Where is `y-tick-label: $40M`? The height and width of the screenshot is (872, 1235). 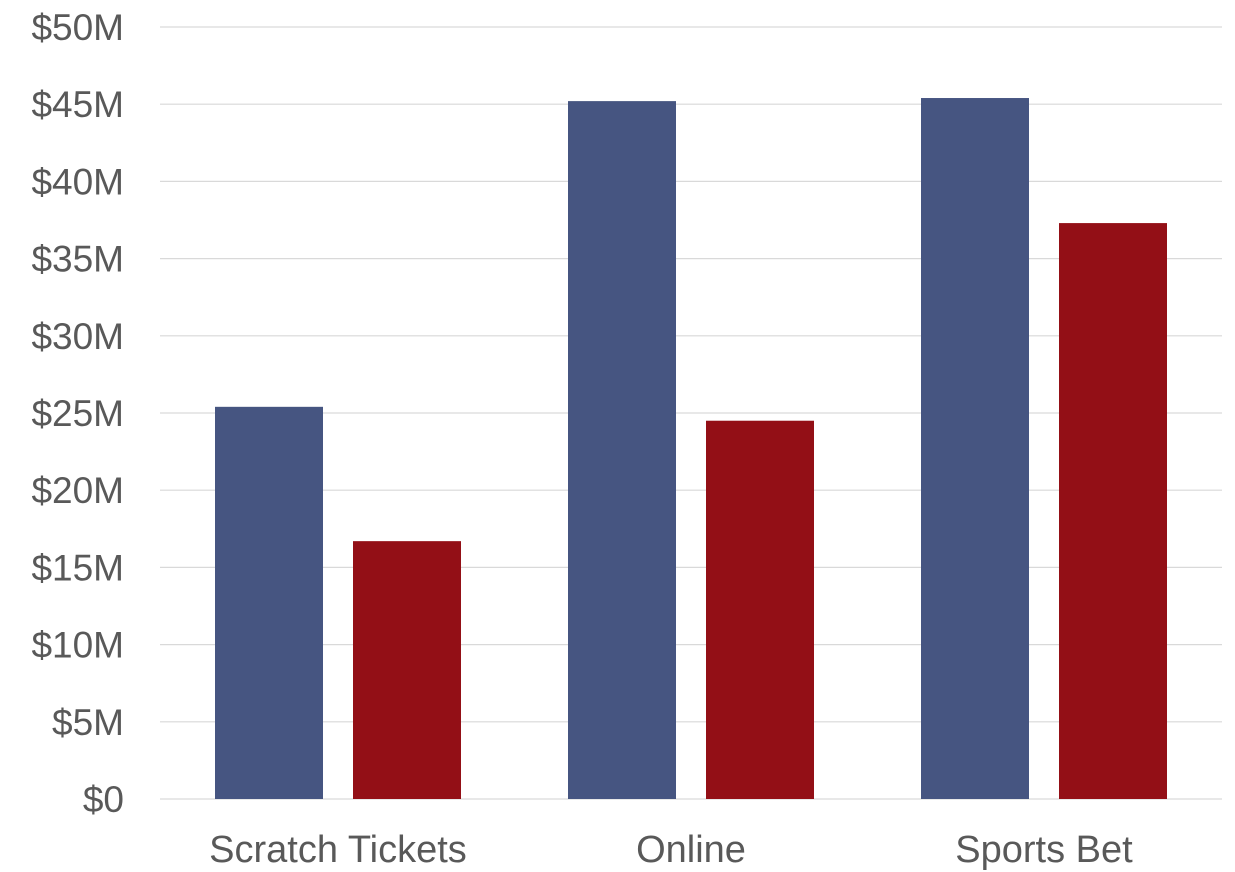
y-tick-label: $40M is located at coordinates (77, 181).